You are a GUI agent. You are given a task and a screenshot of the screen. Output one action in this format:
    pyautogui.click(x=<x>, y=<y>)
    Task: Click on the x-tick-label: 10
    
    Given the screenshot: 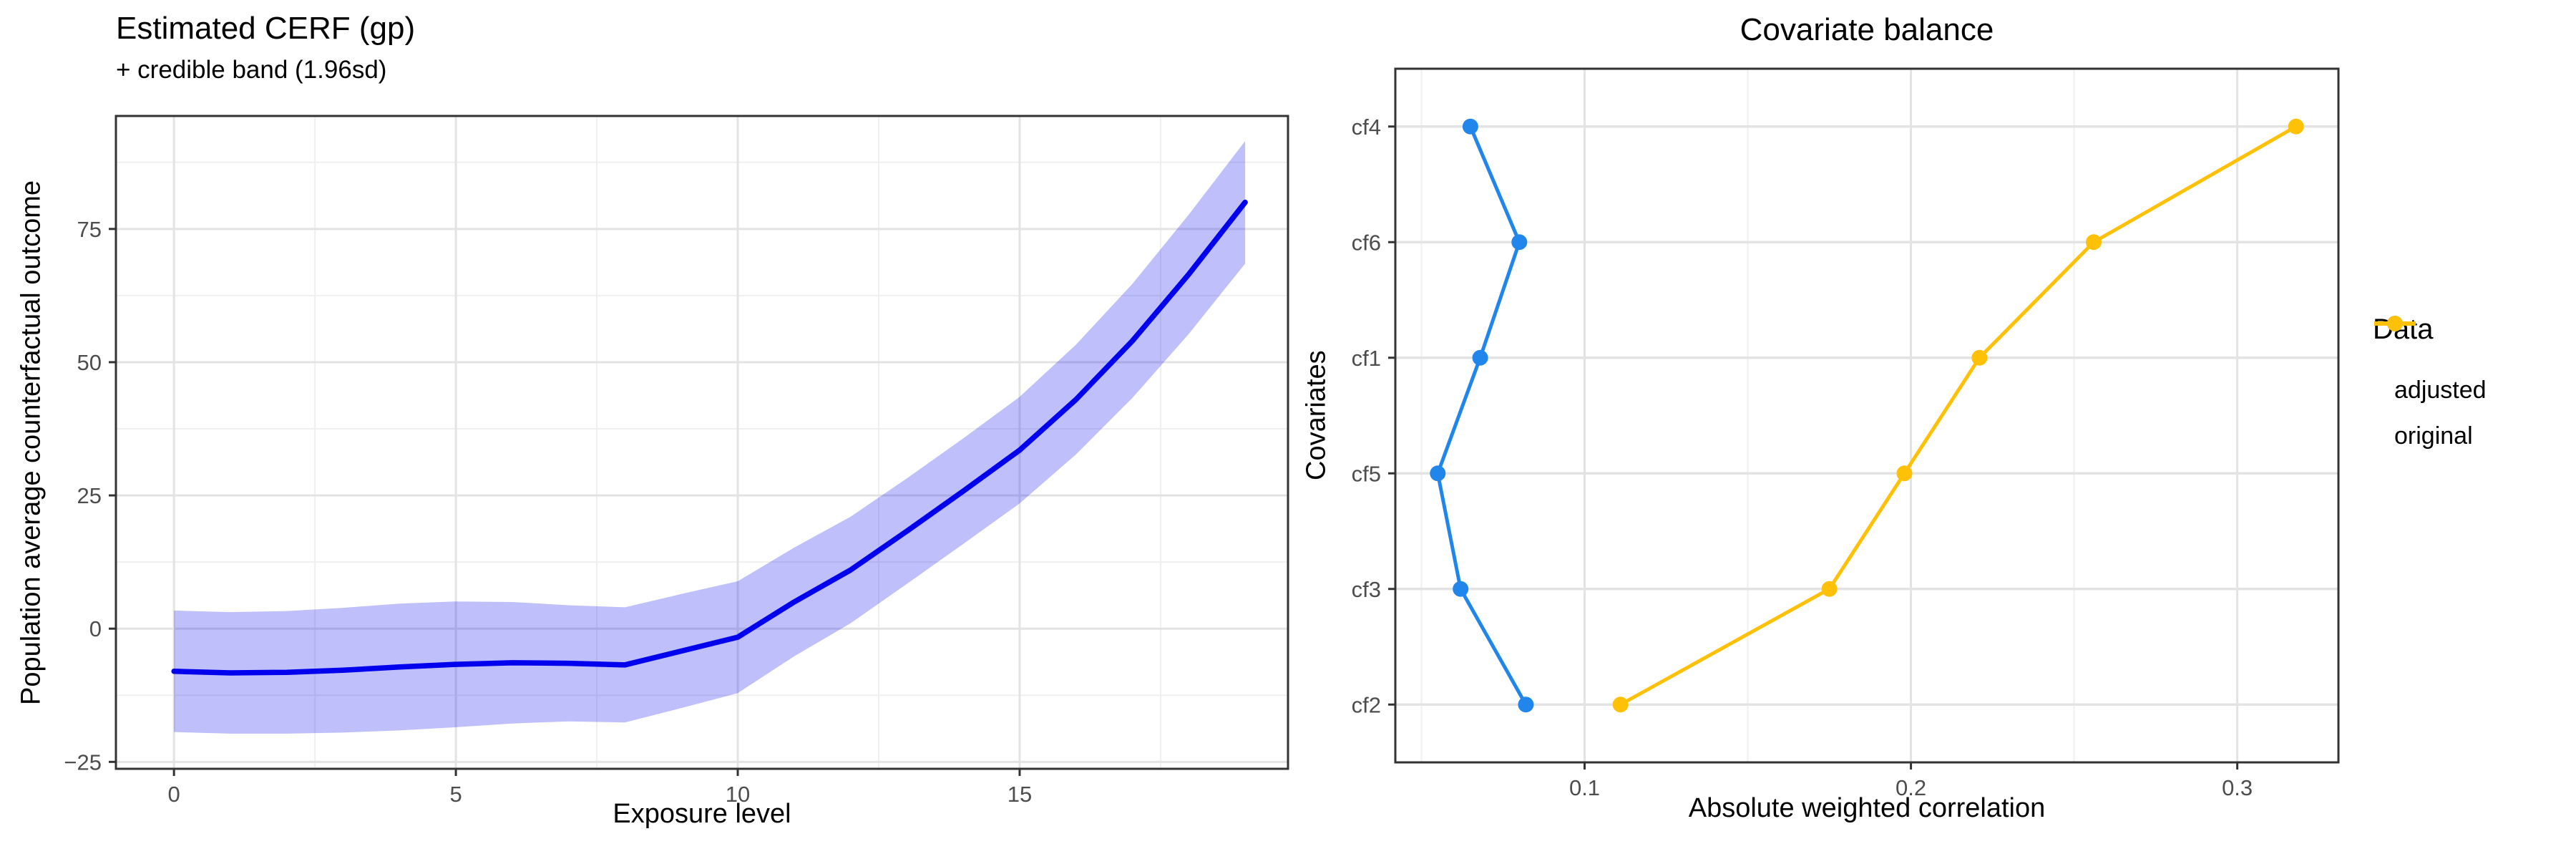 What is the action you would take?
    pyautogui.click(x=738, y=794)
    